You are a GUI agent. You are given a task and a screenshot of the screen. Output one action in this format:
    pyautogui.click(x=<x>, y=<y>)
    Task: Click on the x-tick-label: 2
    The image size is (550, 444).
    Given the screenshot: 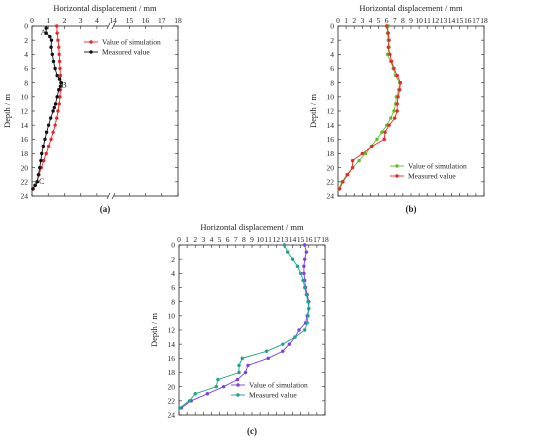 What is the action you would take?
    pyautogui.click(x=195, y=239)
    